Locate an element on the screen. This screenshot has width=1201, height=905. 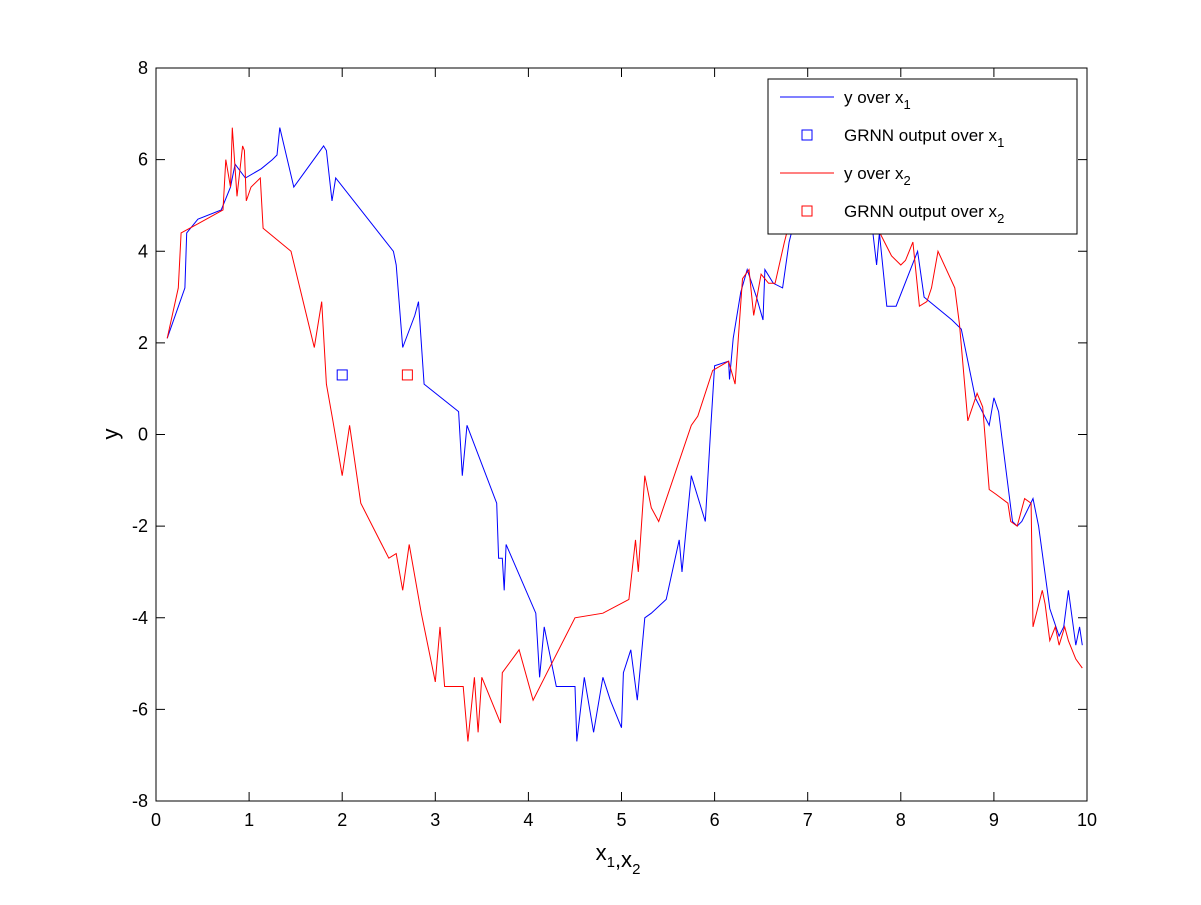
legend-entry-label: y over x1 is located at coordinates (877, 100).